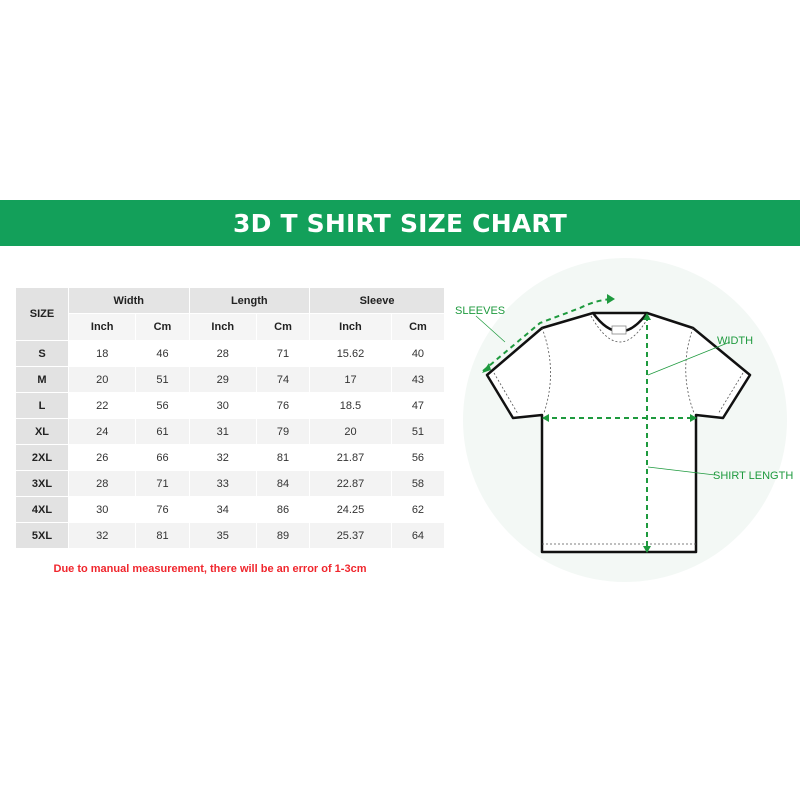  Describe the element at coordinates (222, 431) in the screenshot. I see `value-cell: 31` at that location.